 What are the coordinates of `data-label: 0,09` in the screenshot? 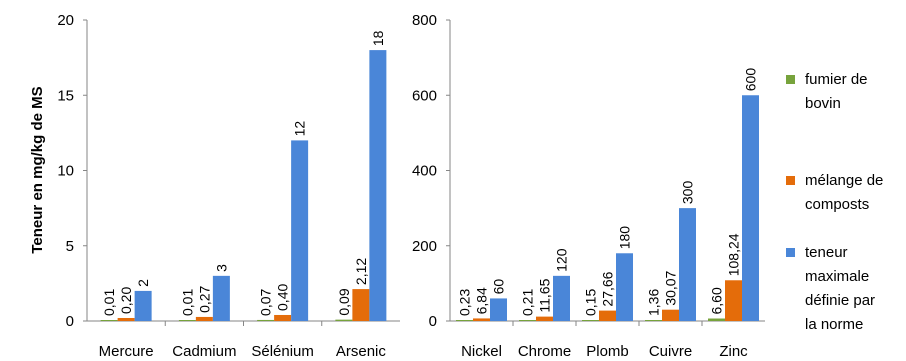 It's located at (344, 301).